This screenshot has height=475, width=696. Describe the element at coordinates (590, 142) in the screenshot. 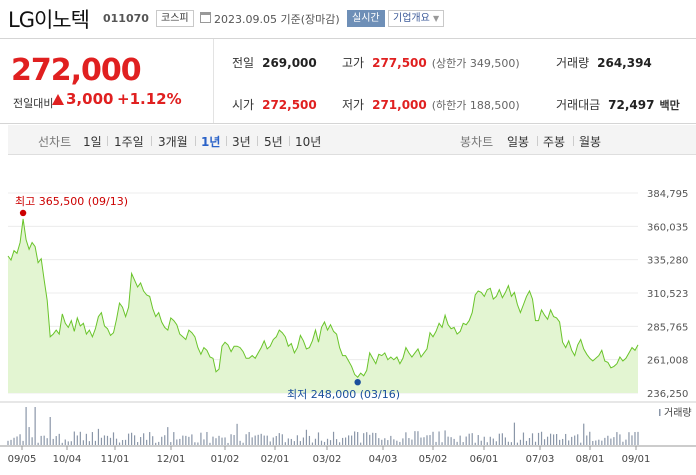

I see `candle-monthly: 월봉` at that location.